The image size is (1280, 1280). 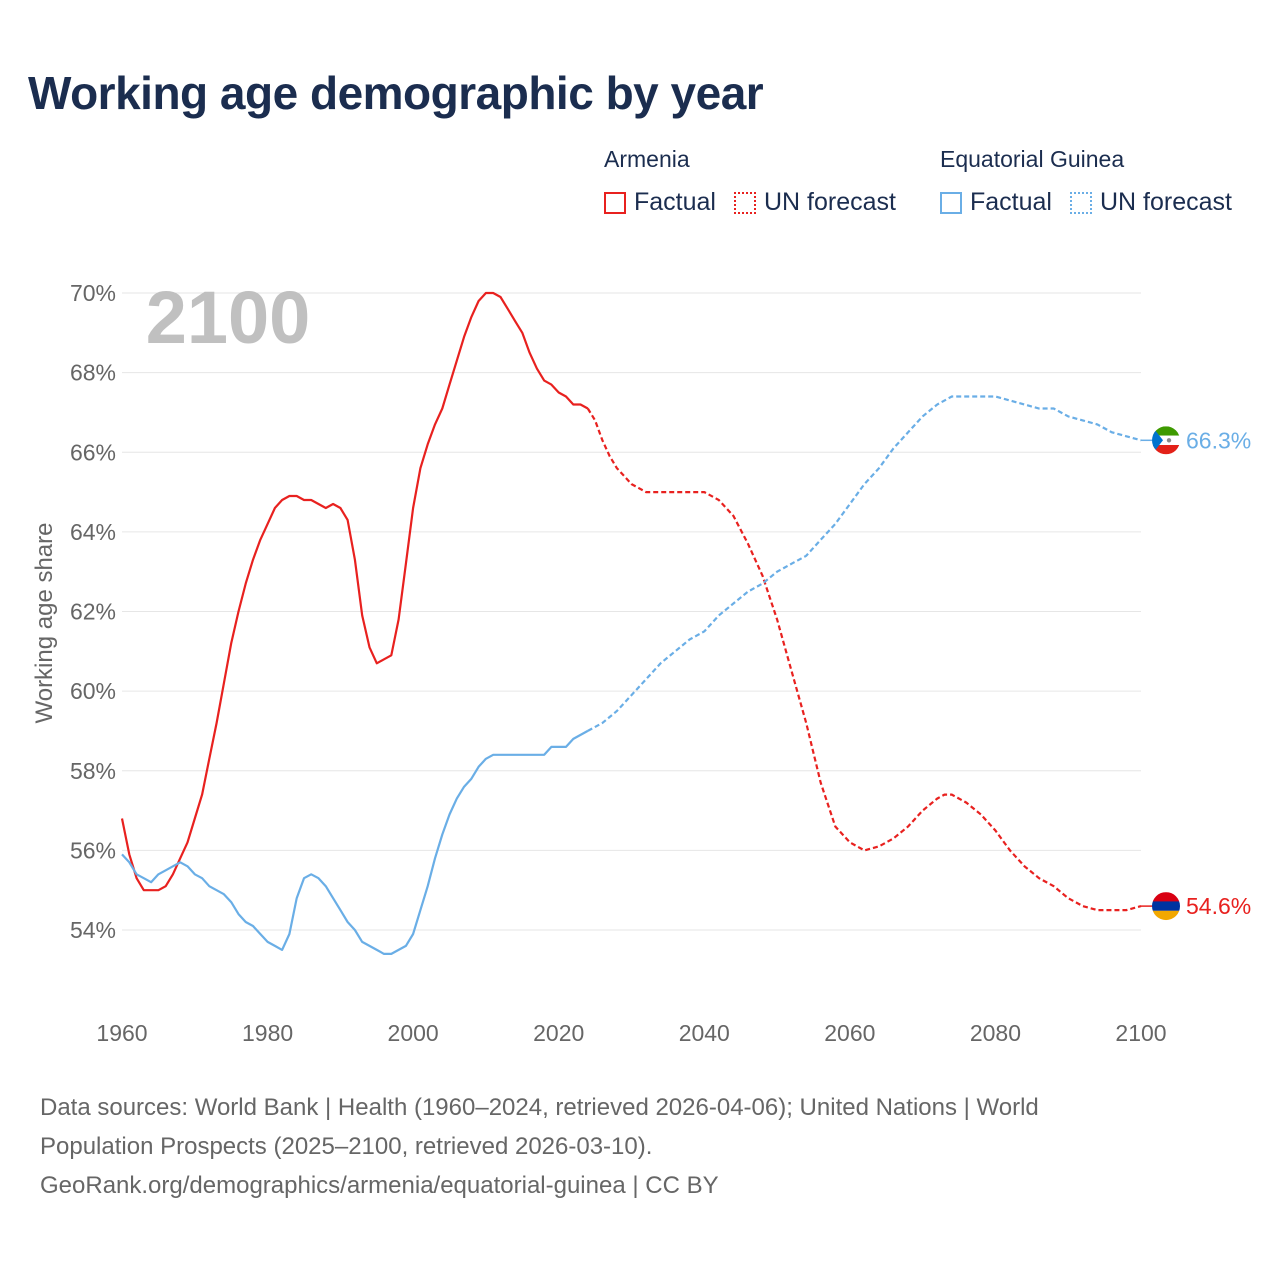 What do you see at coordinates (1218, 906) in the screenshot?
I see `end-value-label: 54.6%` at bounding box center [1218, 906].